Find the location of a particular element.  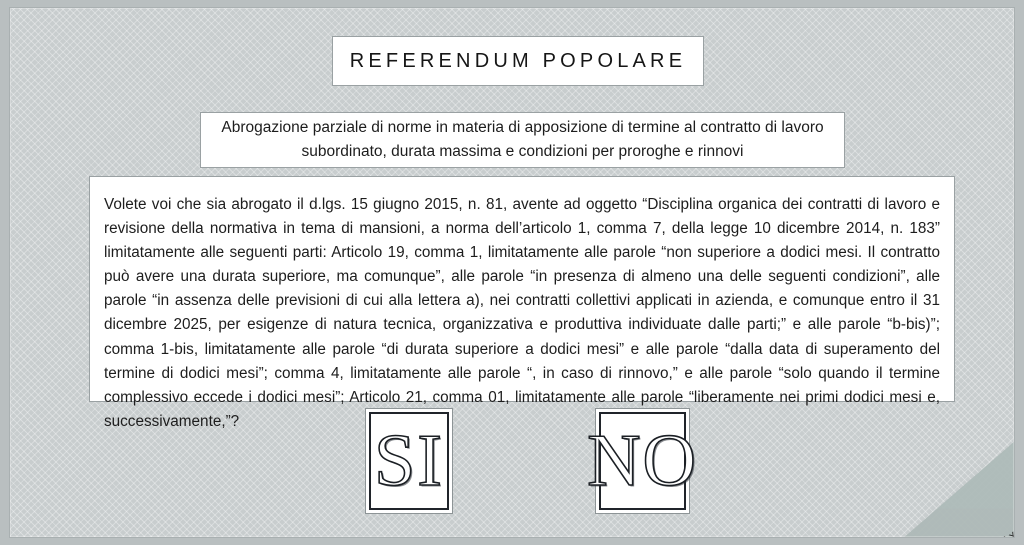

vote-option-no-label: NO is located at coordinates (642, 461).